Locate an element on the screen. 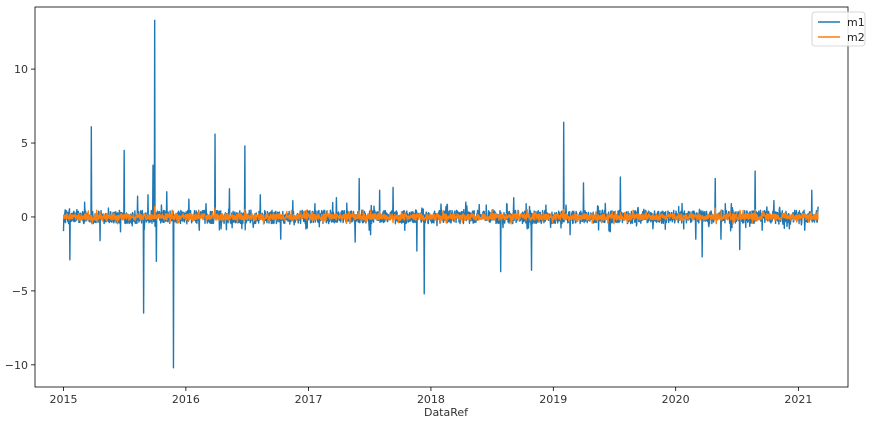  x-tick-label: 2019 is located at coordinates (553, 399).